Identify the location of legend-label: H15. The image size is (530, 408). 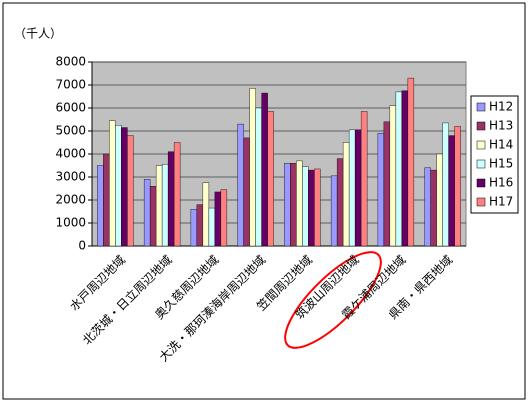
(501, 164).